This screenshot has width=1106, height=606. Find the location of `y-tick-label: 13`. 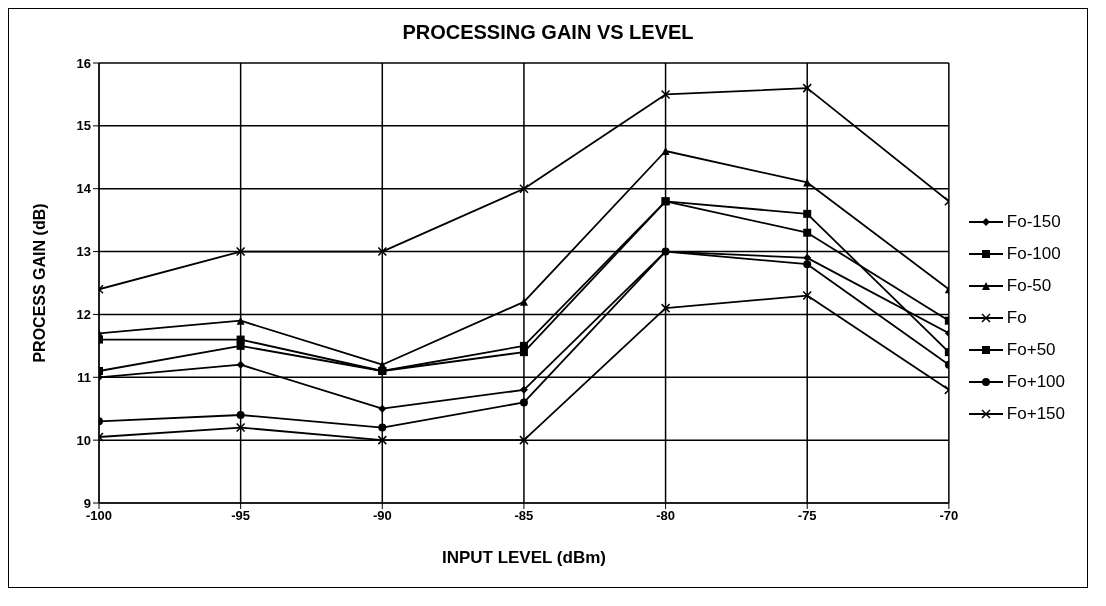

y-tick-label: 13 is located at coordinates (83, 252).